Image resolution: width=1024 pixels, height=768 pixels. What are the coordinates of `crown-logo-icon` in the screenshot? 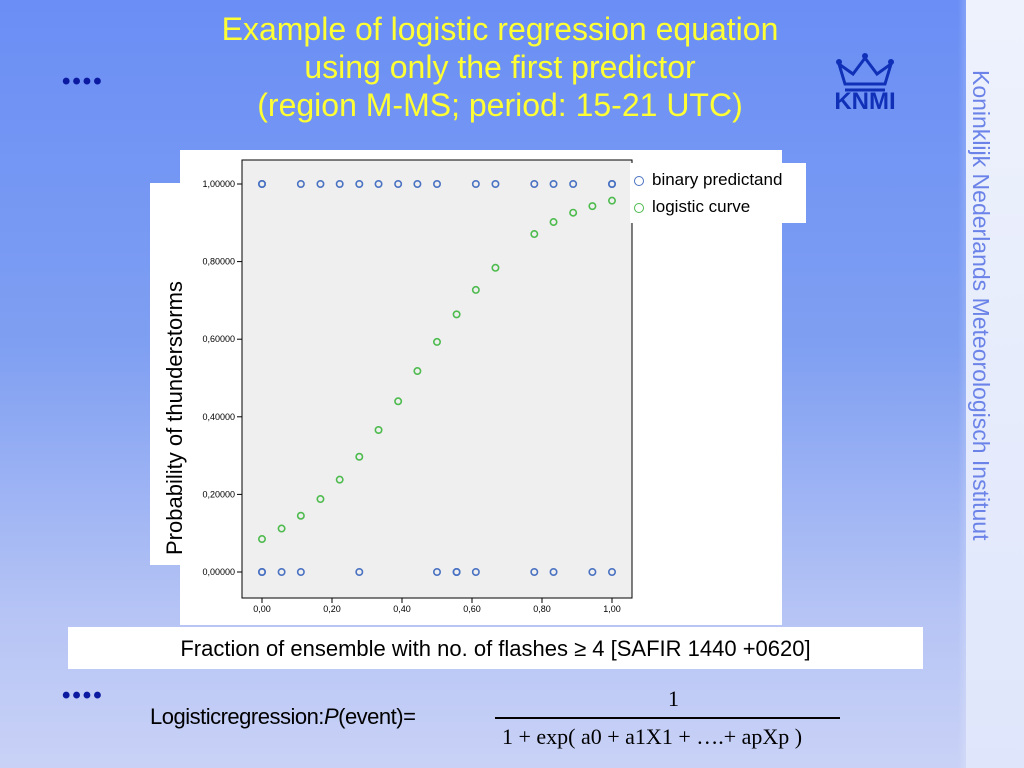 It's located at (865, 72).